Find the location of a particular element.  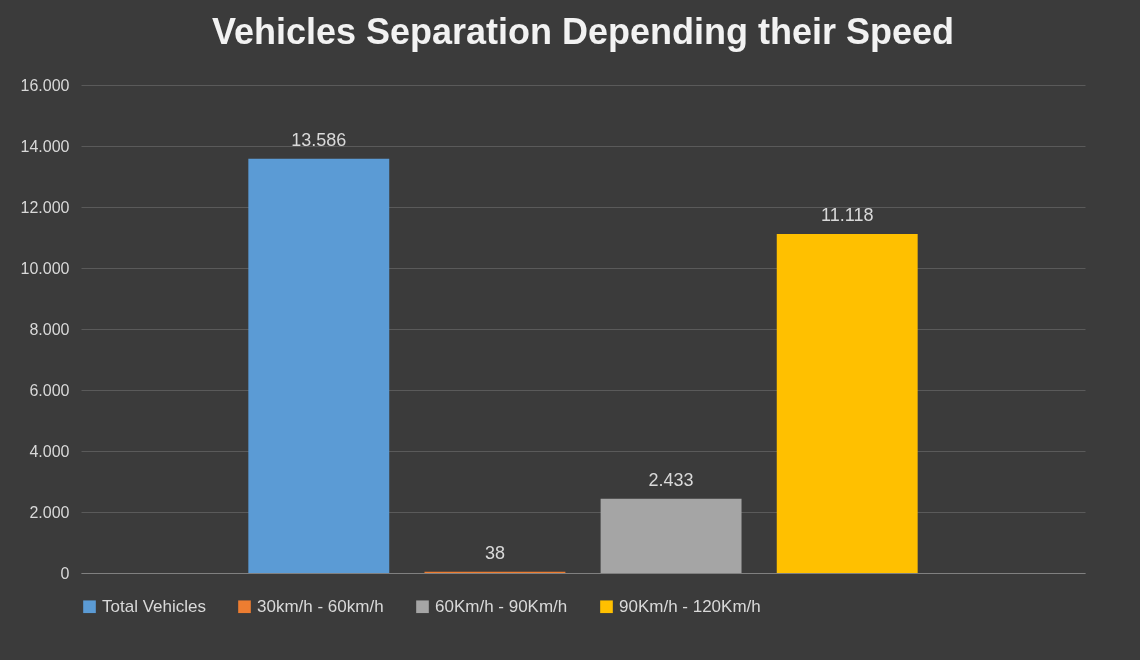

data-label: 2.433 is located at coordinates (671, 479).